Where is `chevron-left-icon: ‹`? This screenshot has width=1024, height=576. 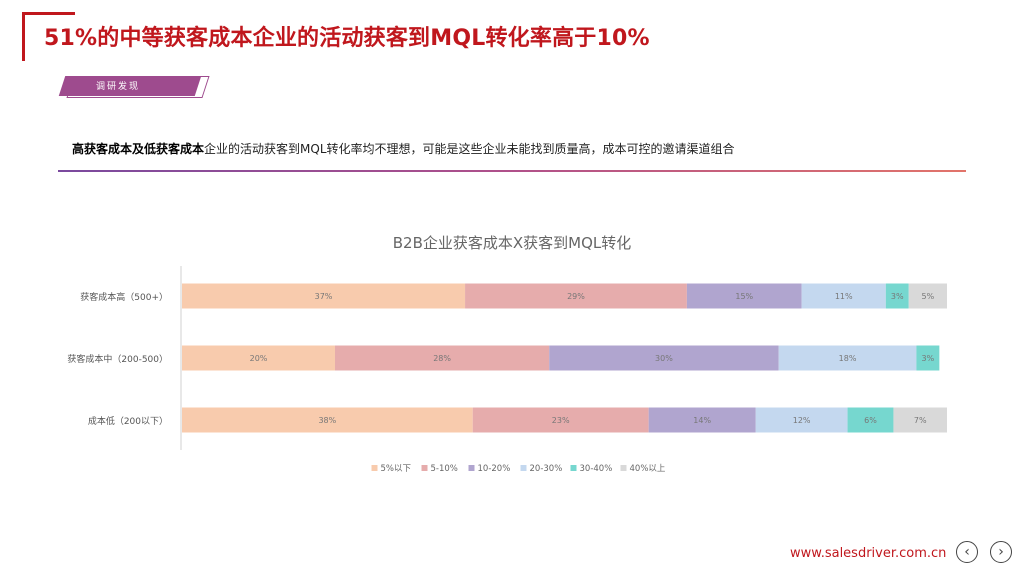 chevron-left-icon: ‹ is located at coordinates (967, 552).